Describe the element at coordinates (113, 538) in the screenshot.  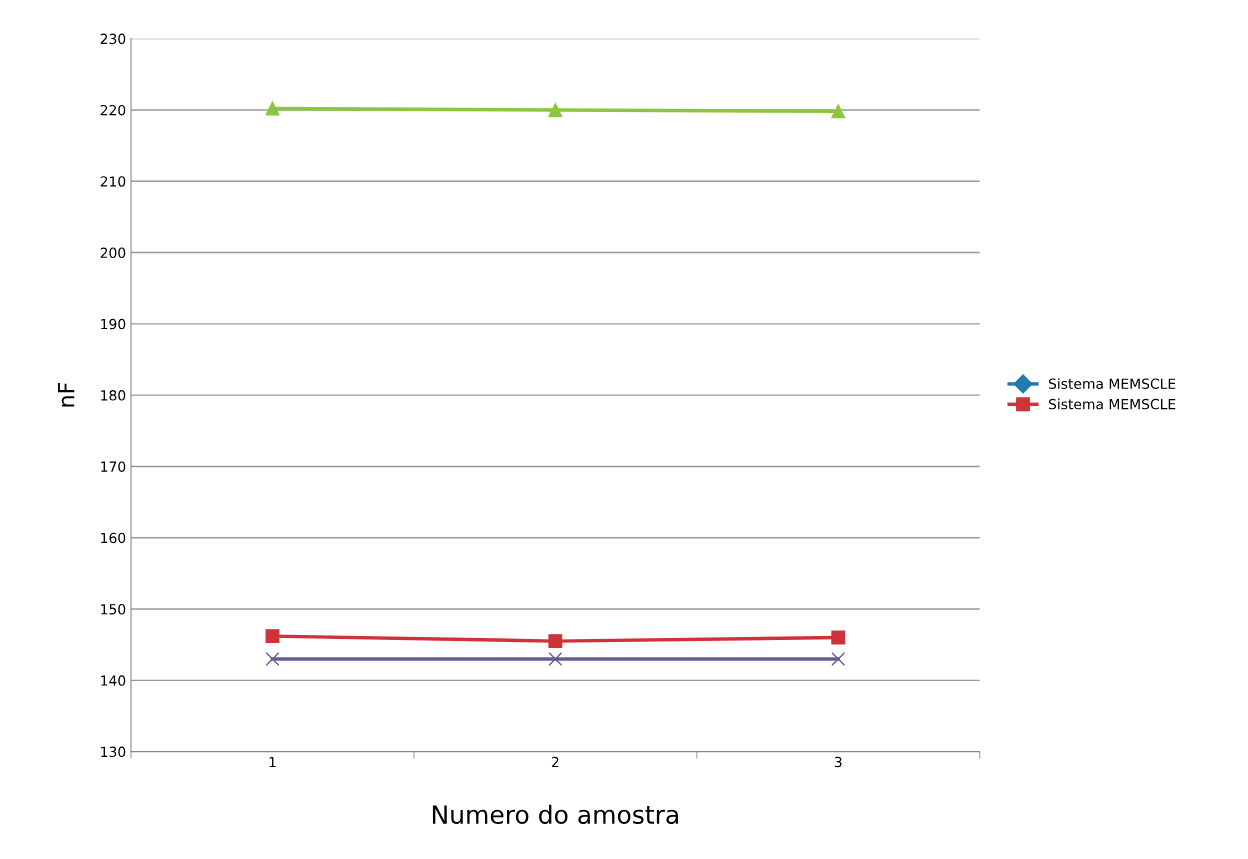
I see `y-tick-label: 160` at that location.